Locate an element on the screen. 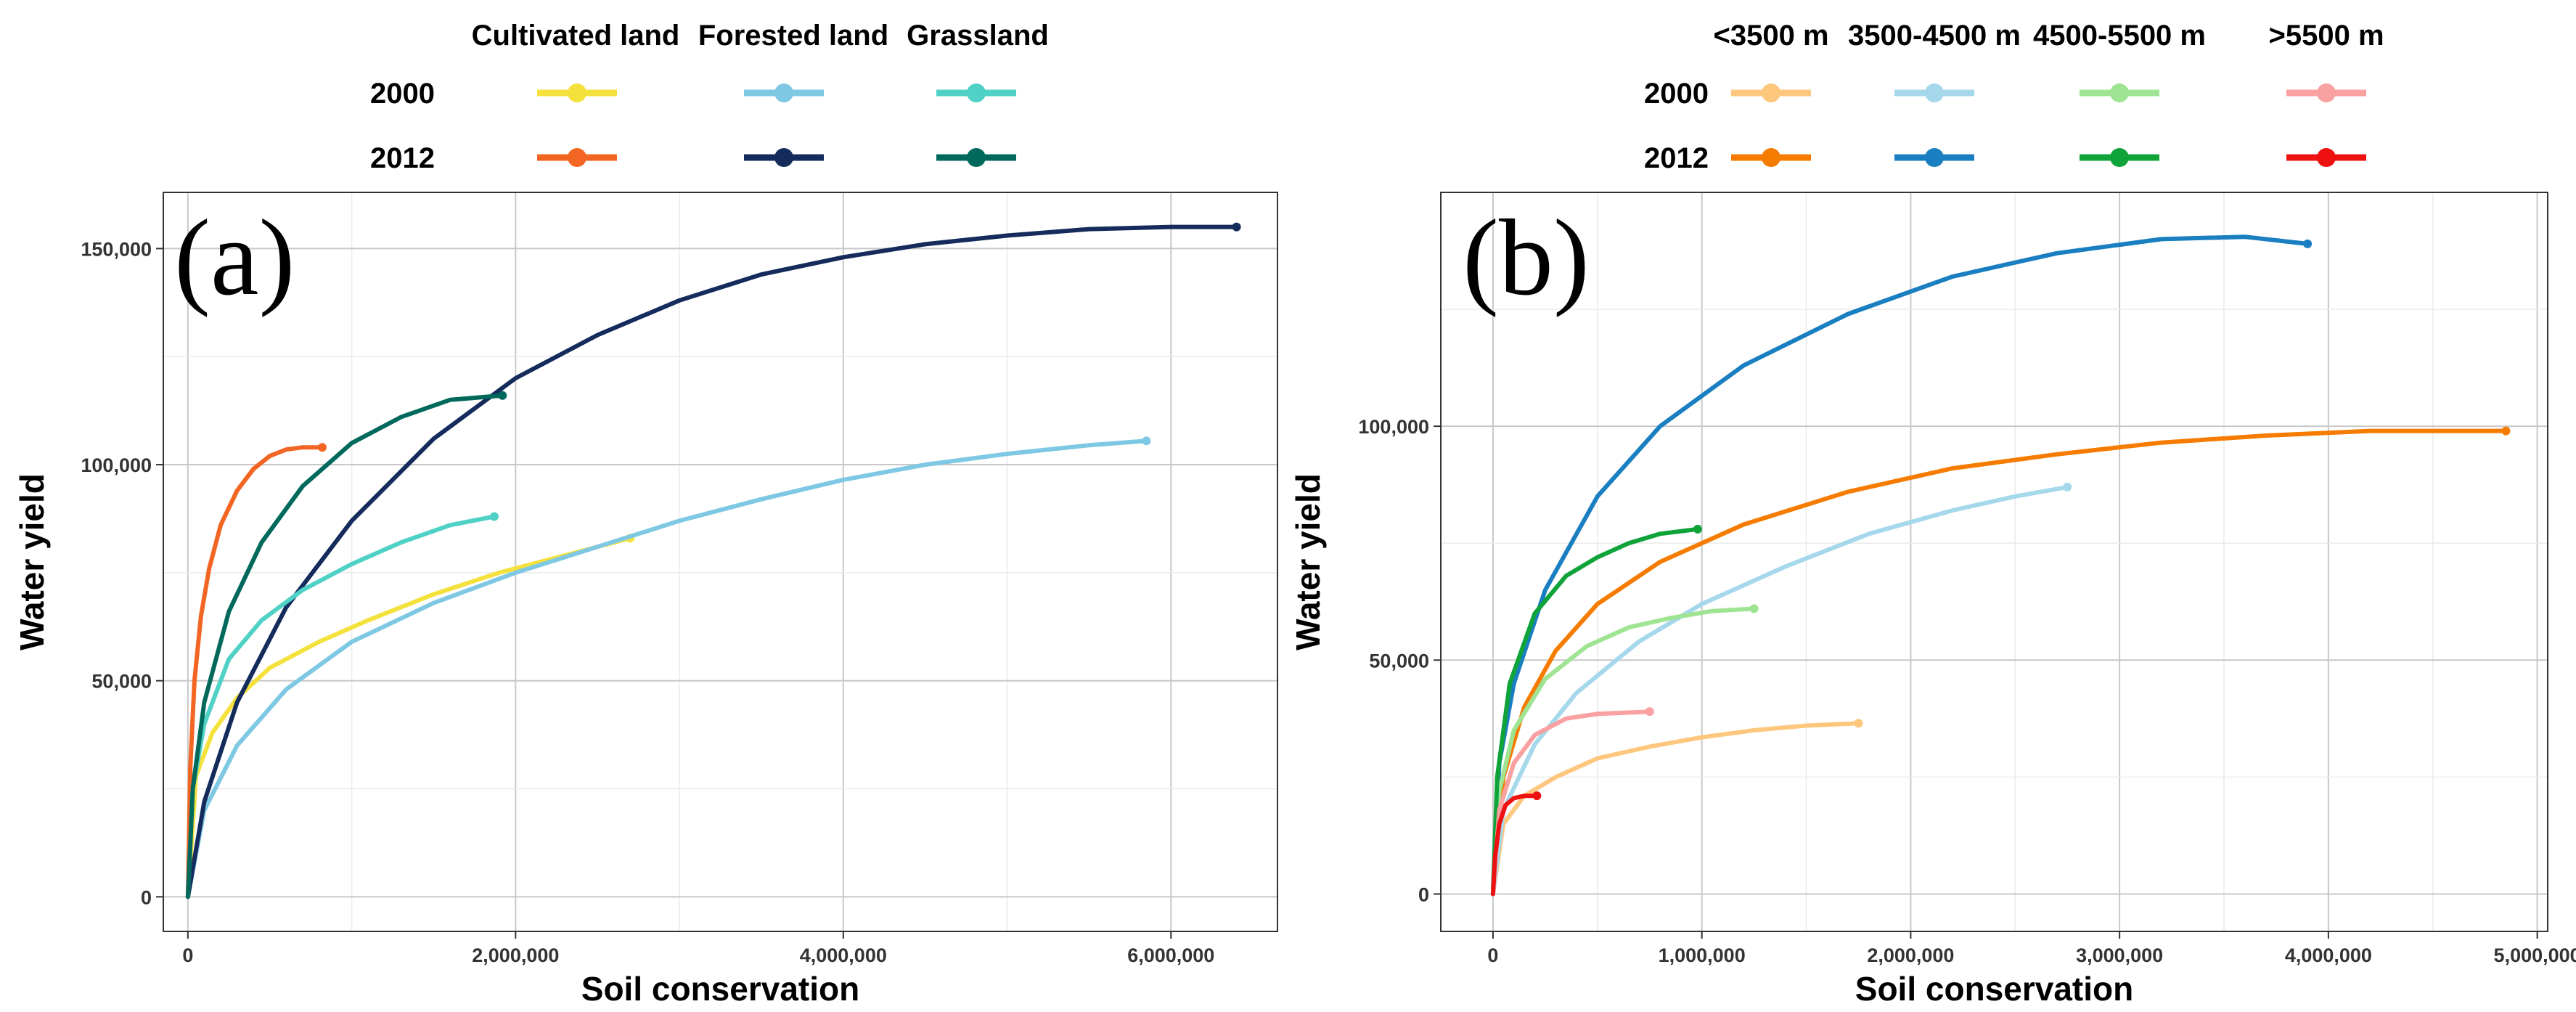 This screenshot has width=2576, height=1012. series-endpoint-5500-m-2012 is located at coordinates (1537, 796).